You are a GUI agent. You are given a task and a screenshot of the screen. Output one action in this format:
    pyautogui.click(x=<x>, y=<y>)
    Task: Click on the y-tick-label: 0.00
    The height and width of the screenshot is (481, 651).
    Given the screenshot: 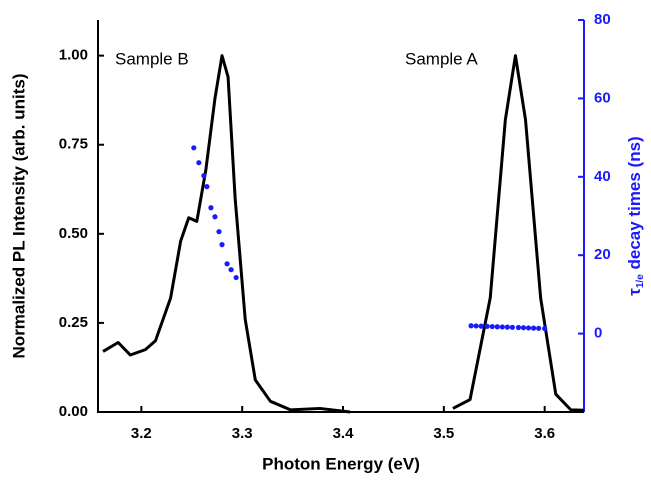 What is the action you would take?
    pyautogui.click(x=73, y=411)
    